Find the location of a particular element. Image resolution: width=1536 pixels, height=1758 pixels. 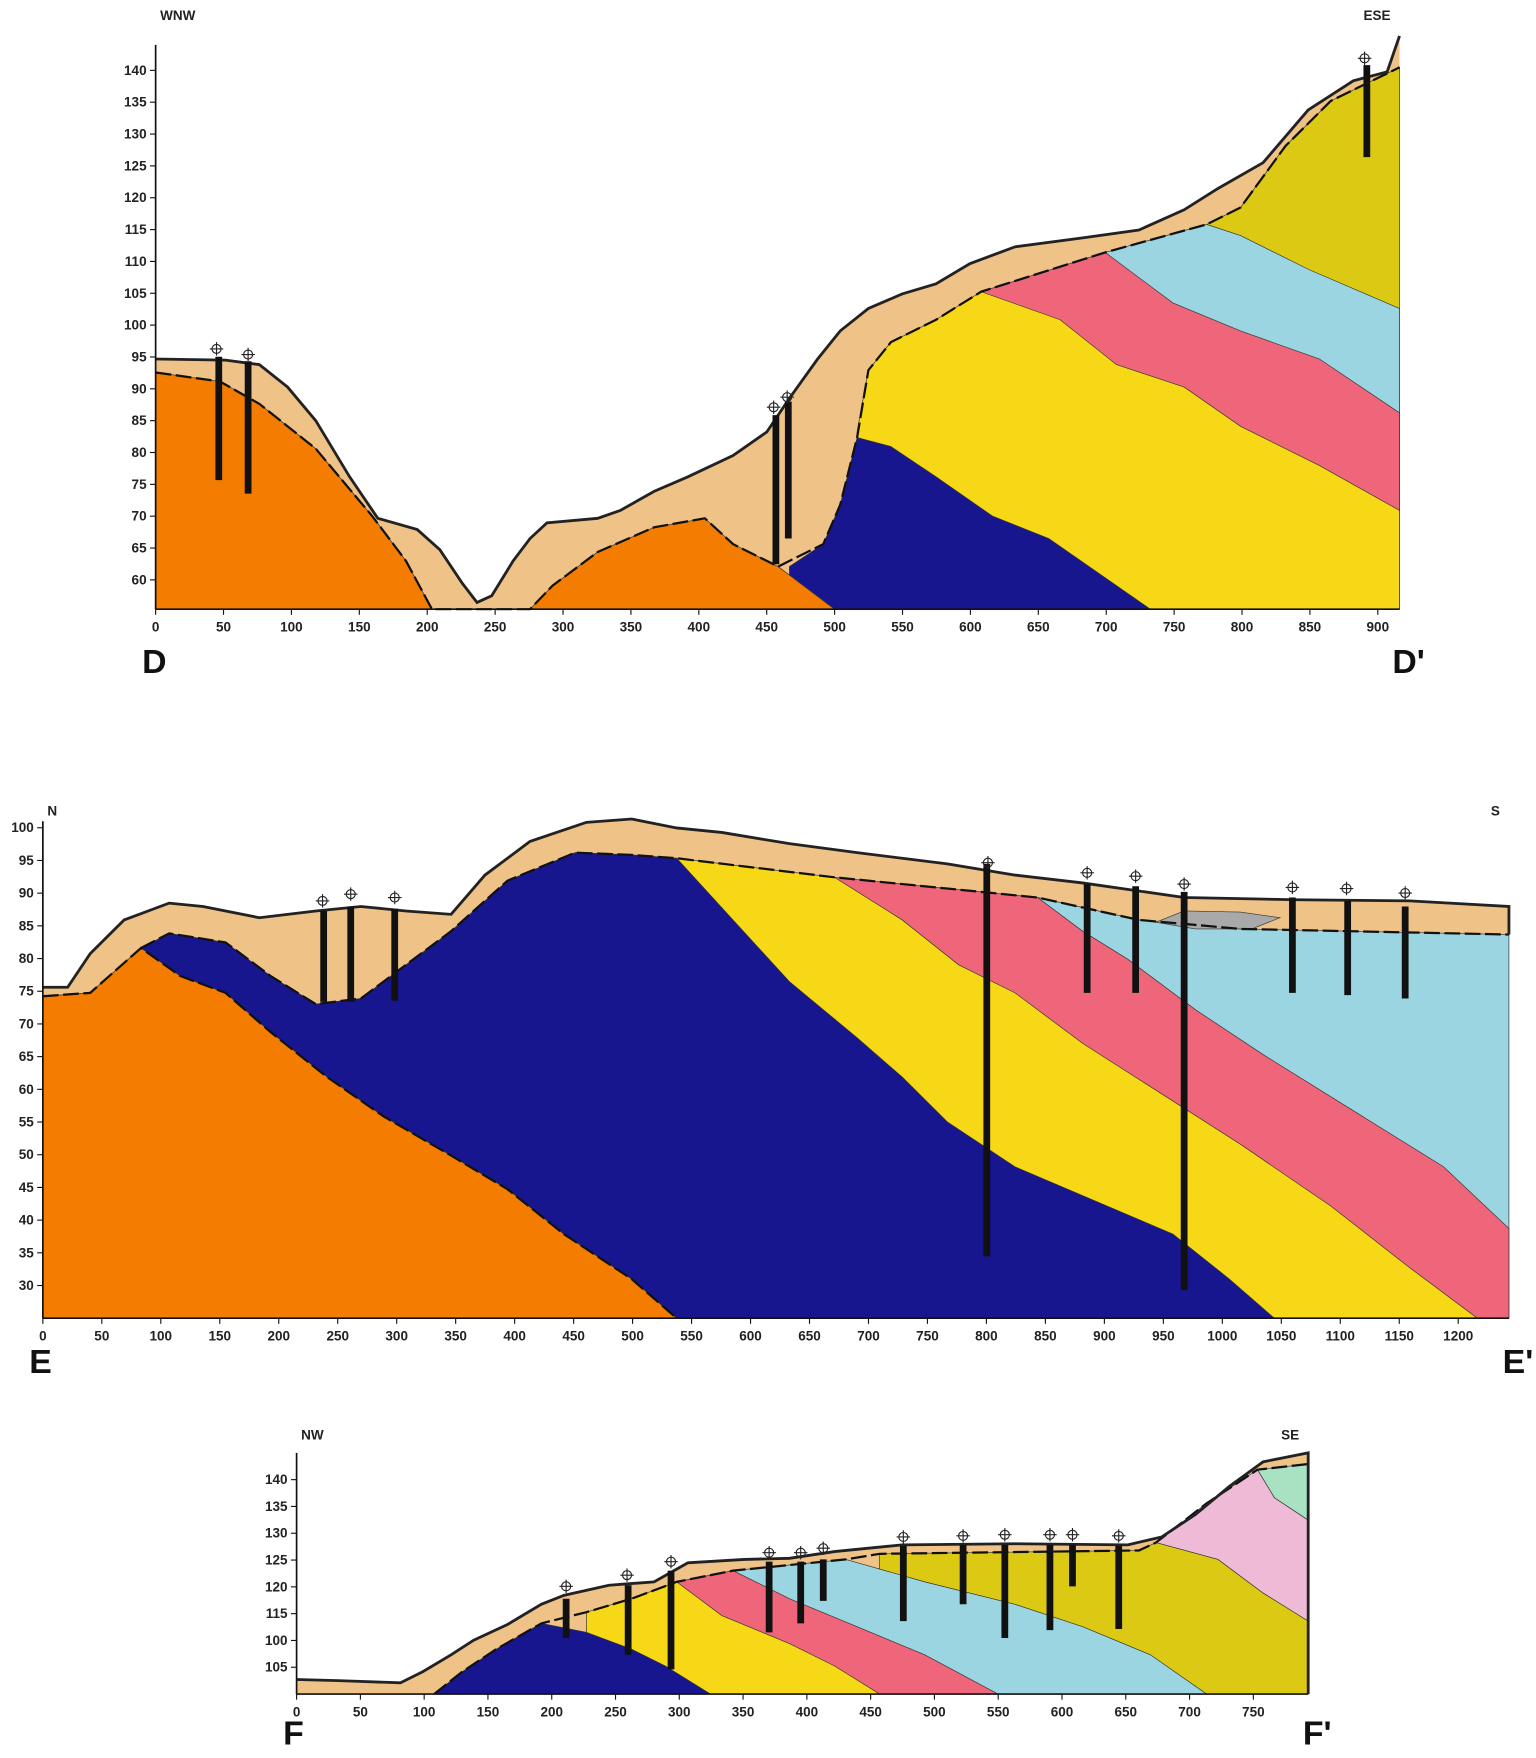

section-label: D' is located at coordinates (1408, 662).